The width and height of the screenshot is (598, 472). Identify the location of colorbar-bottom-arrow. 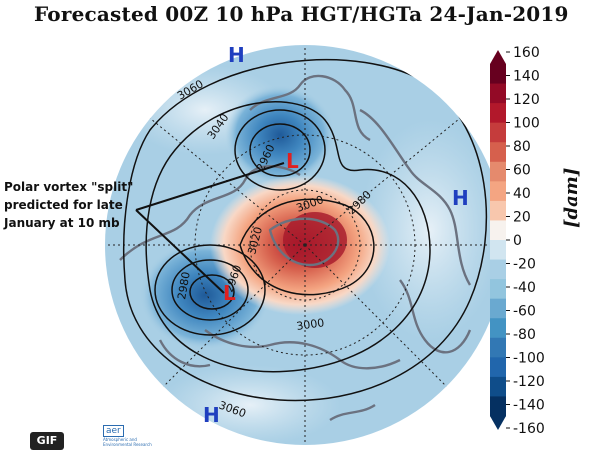
(498, 423).